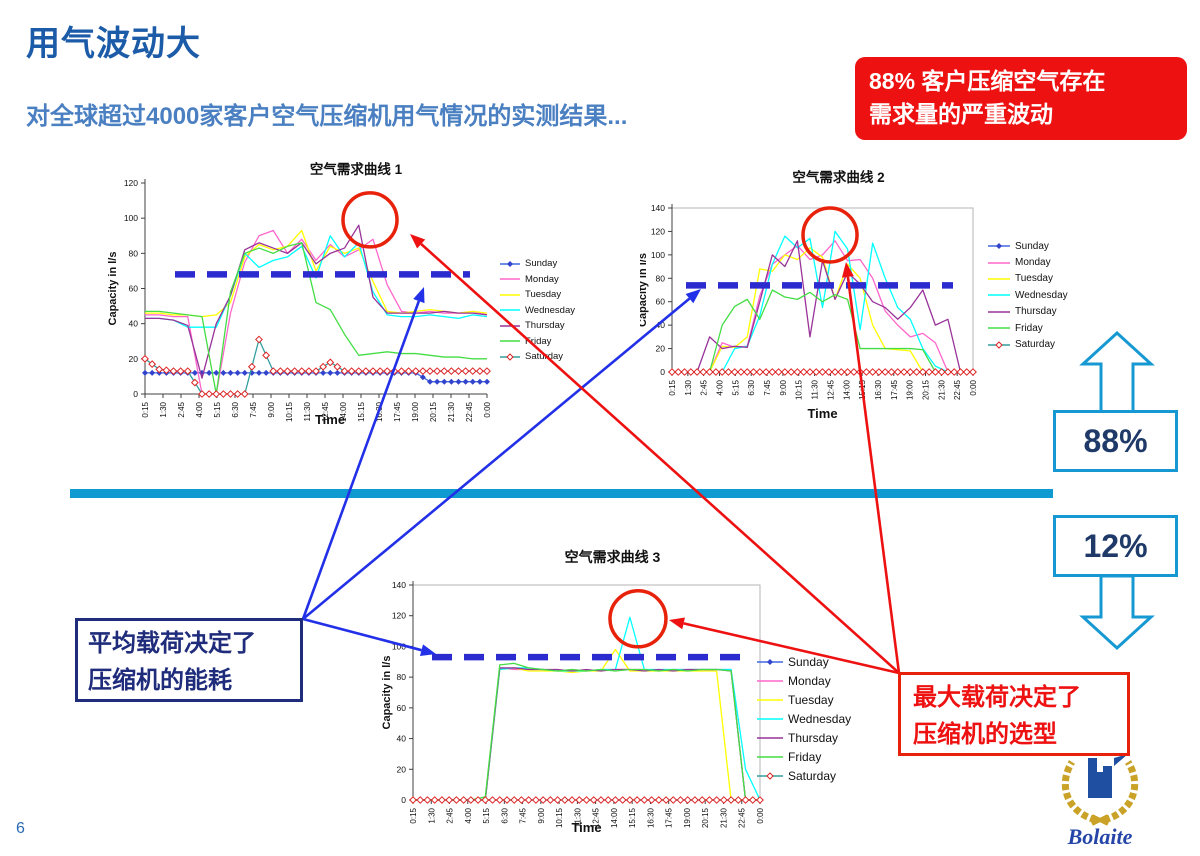 Image resolution: width=1200 pixels, height=856 pixels. I want to click on badge-12-label: 12%, so click(1115, 545).